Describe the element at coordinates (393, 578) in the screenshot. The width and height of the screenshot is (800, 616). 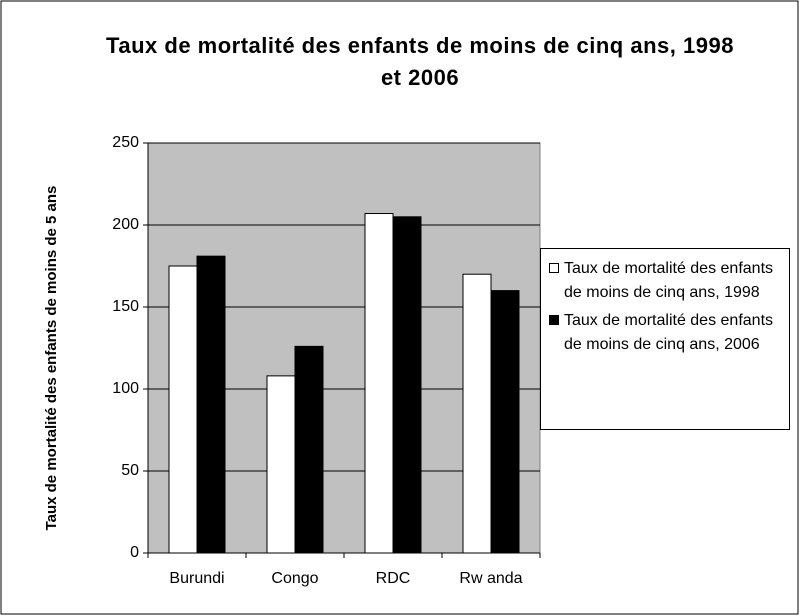
I see `x-tick-label: RDC` at that location.